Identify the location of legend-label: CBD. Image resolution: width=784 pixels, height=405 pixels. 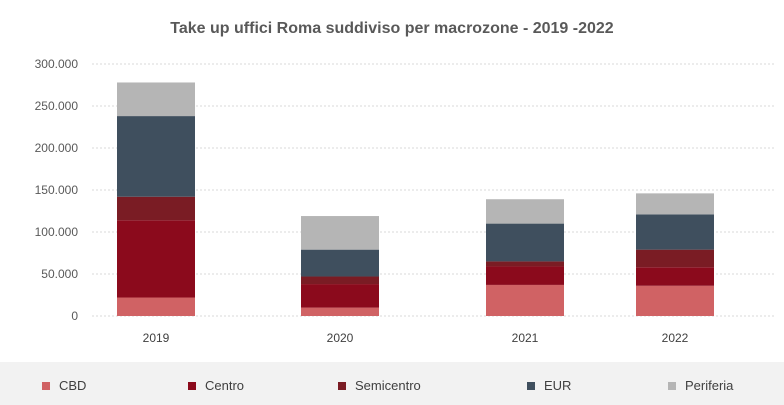
(73, 385).